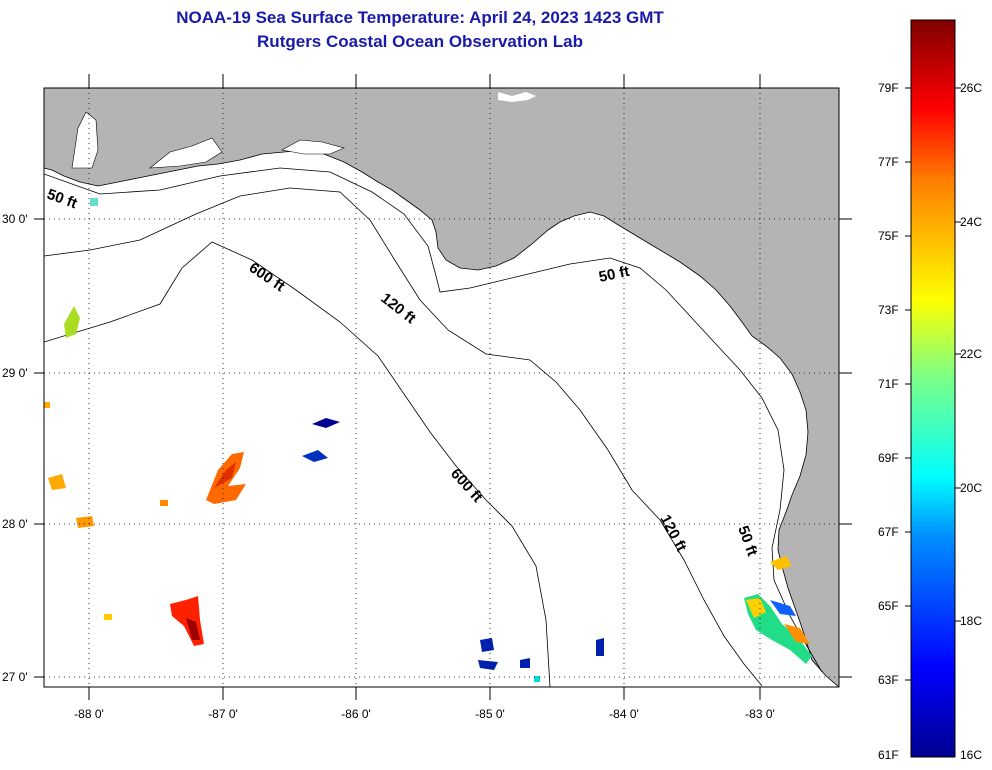 Image resolution: width=992 pixels, height=770 pixels. What do you see at coordinates (888, 236) in the screenshot?
I see `colorbar-f-label: 75F` at bounding box center [888, 236].